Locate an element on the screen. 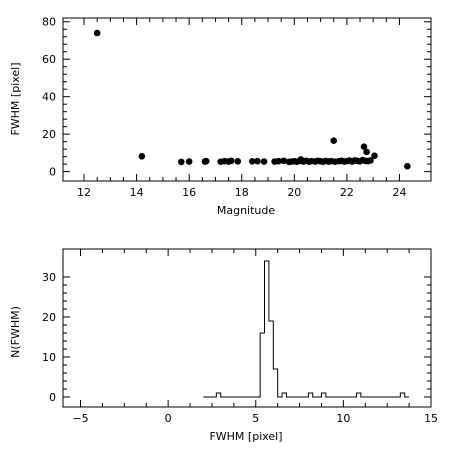 This screenshot has height=453, width=453. y-tick-label: 10 is located at coordinates (49, 357).